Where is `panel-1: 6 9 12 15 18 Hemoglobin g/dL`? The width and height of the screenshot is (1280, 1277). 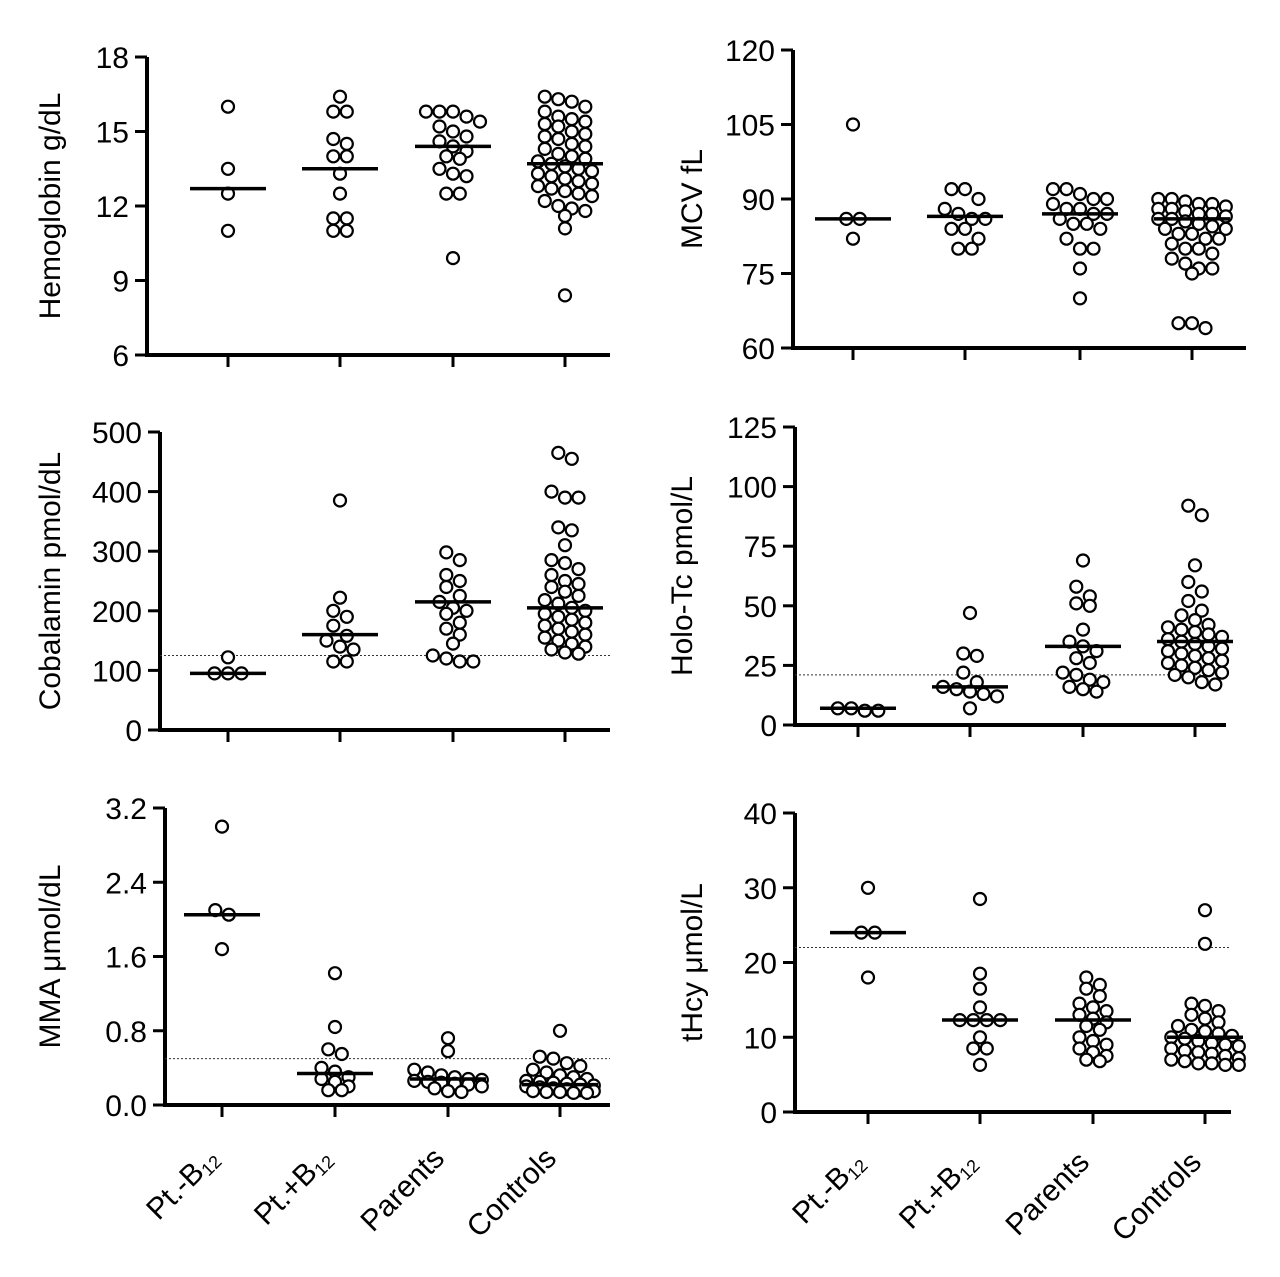 panel-1: 6 9 12 15 18 Hemoglobin g/dL is located at coordinates (322, 207).